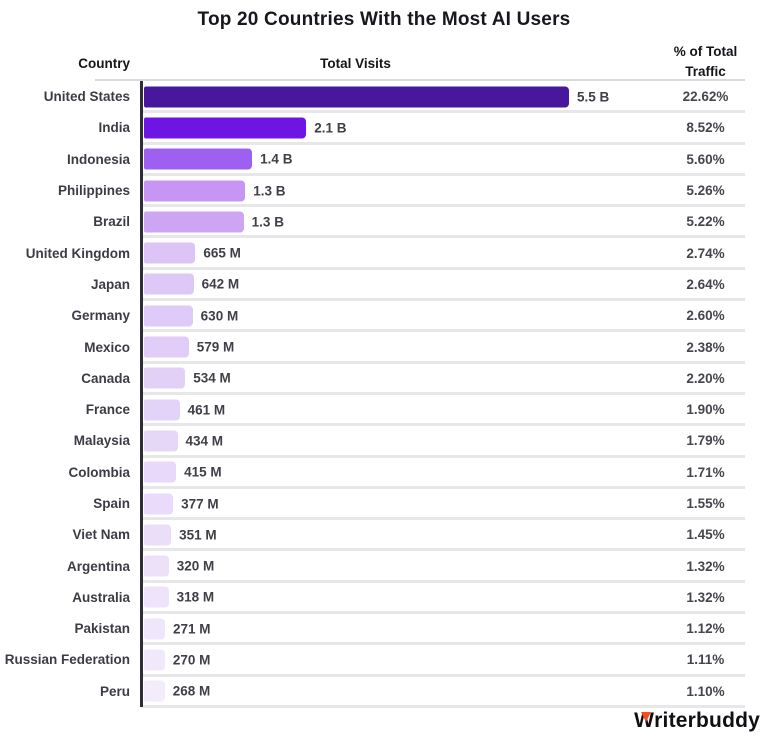  What do you see at coordinates (212, 378) in the screenshot?
I see `visits-value: 534 M` at bounding box center [212, 378].